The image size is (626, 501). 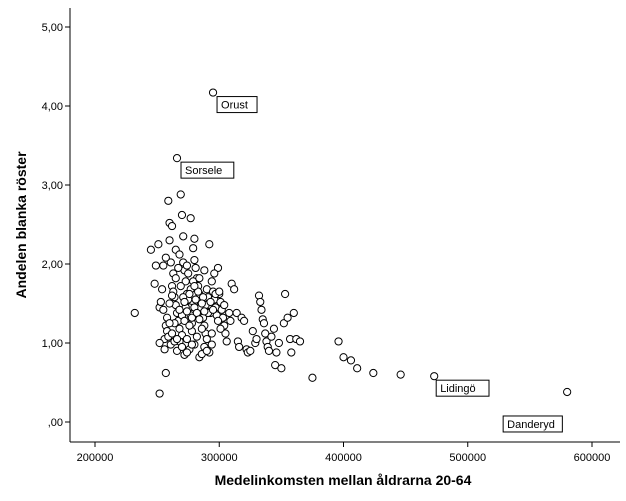 What do you see at coordinates (95, 458) in the screenshot?
I see `x-tick-label: 200000` at bounding box center [95, 458].